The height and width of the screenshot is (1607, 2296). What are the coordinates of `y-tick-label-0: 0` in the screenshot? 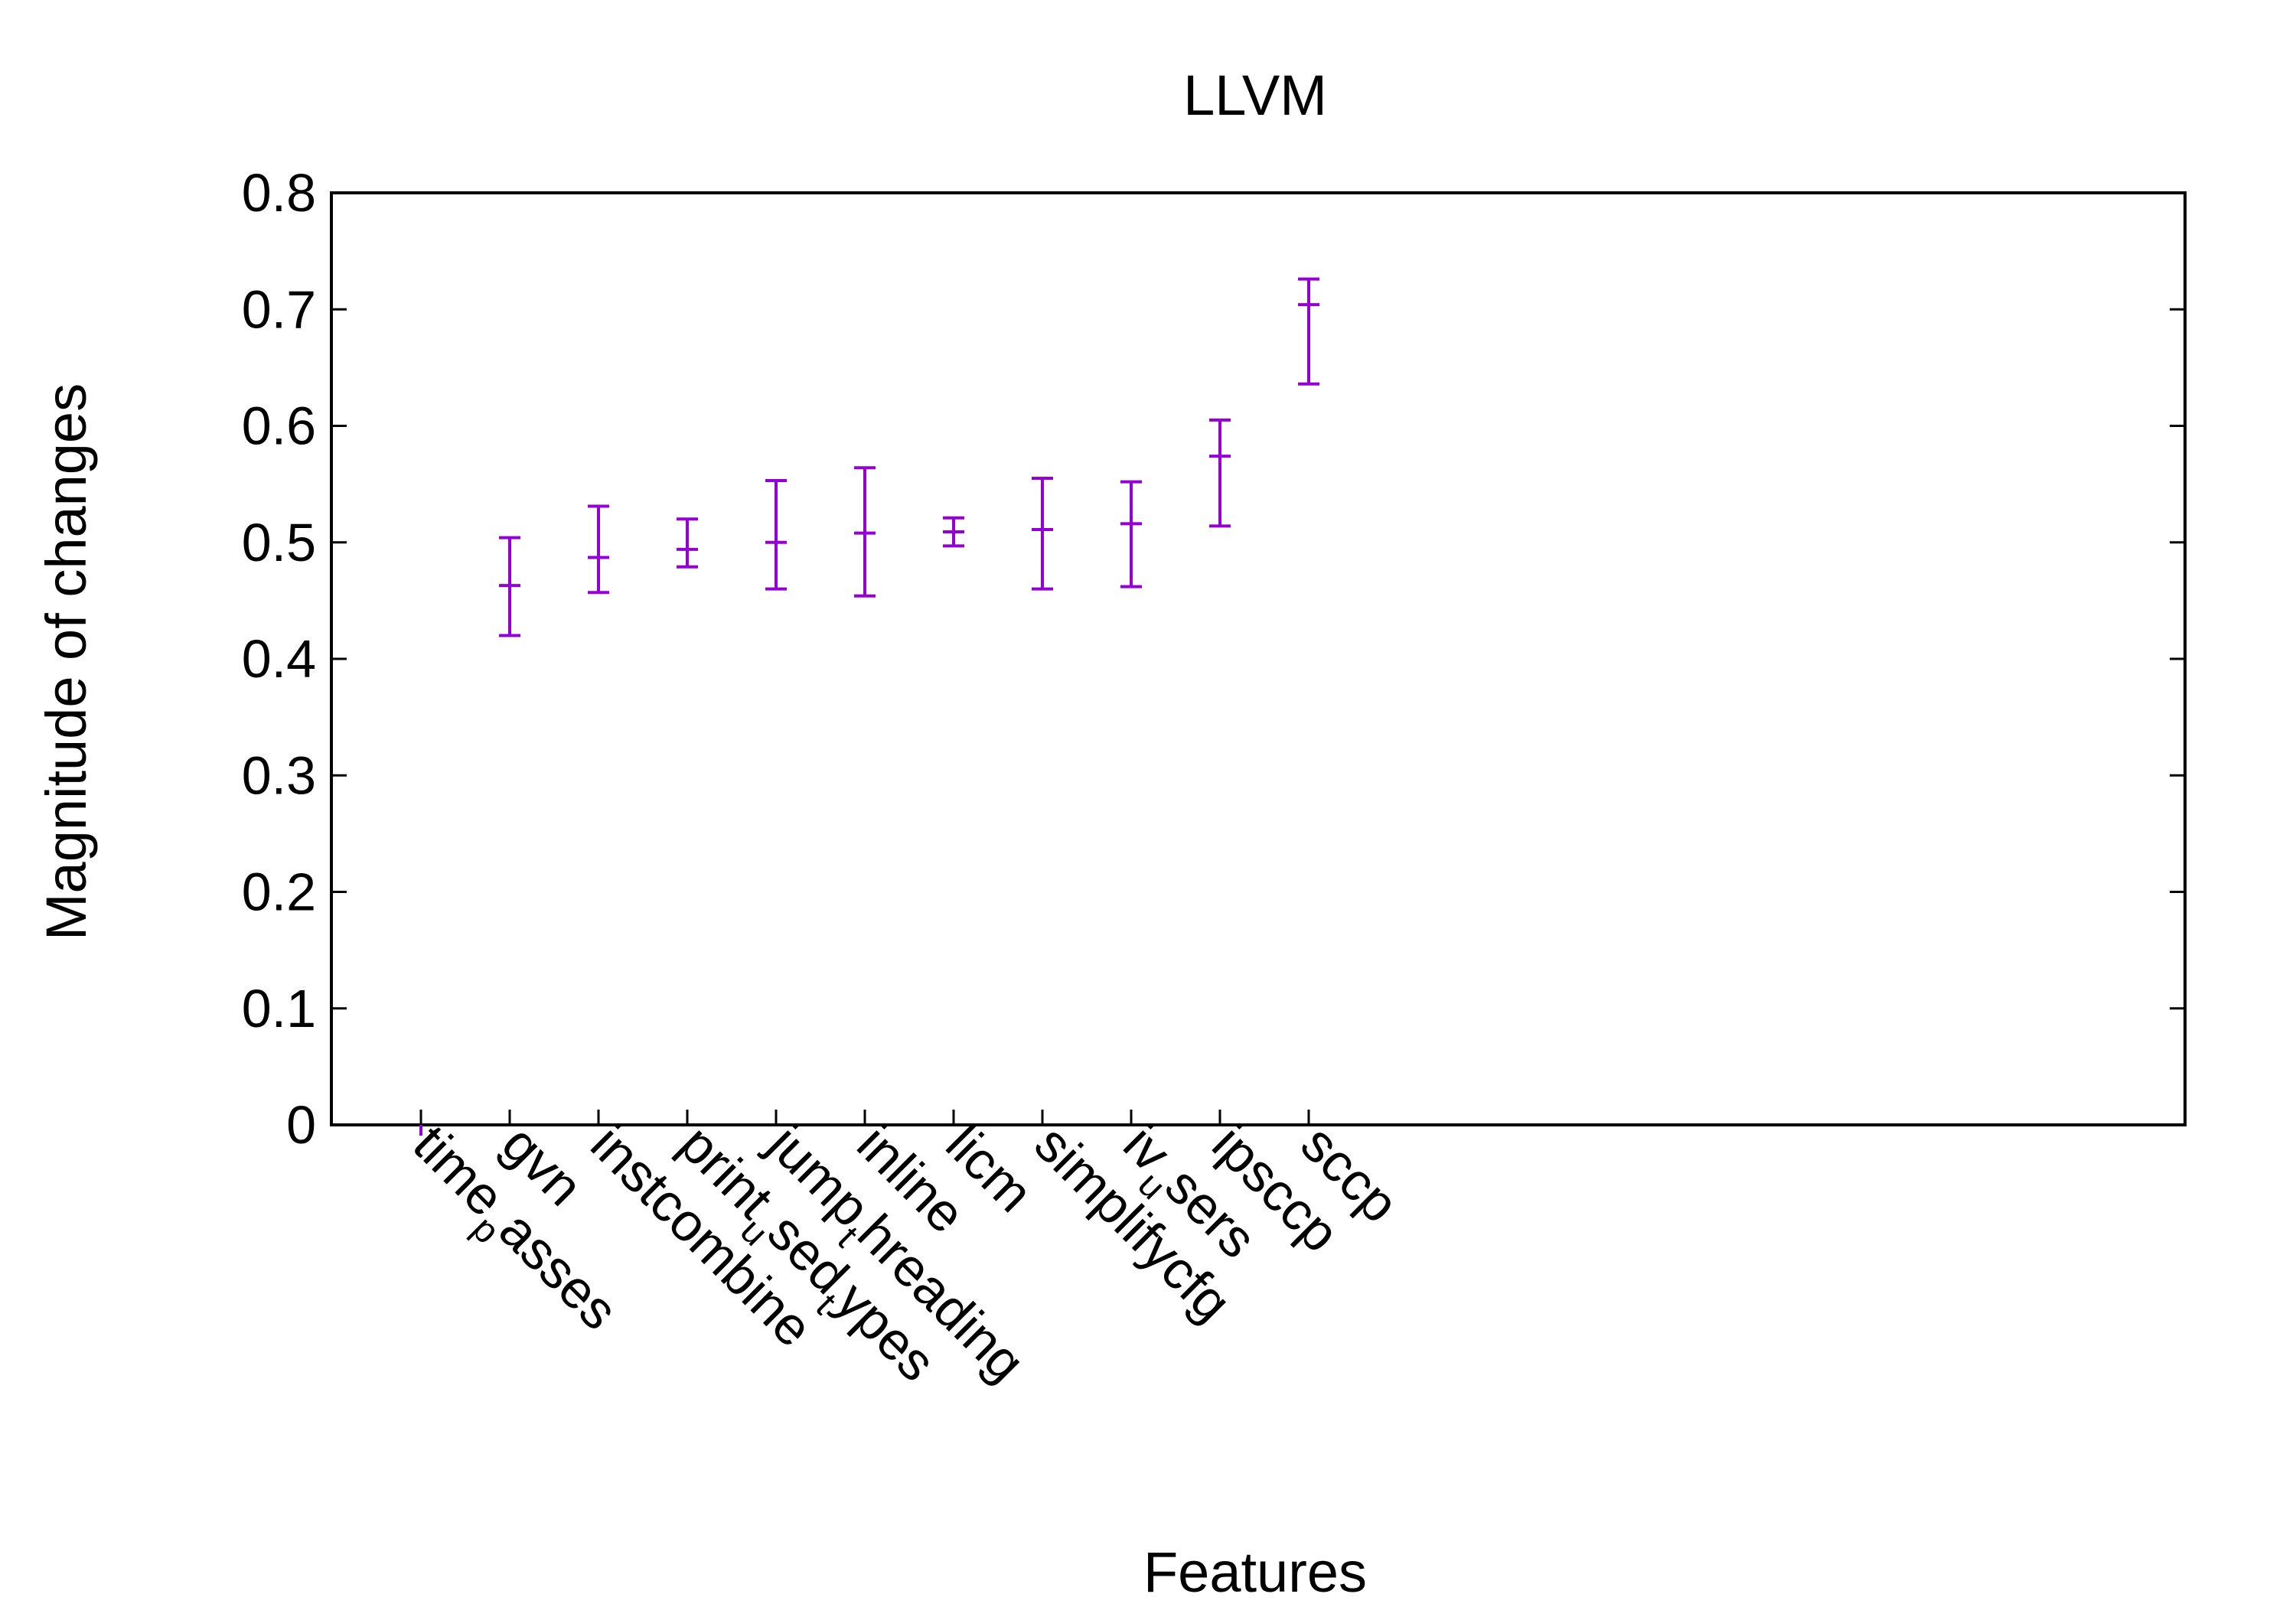 It's located at (301, 1125).